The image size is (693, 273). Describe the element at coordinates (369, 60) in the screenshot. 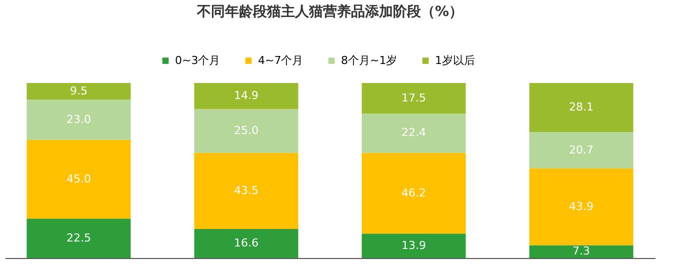

I see `legend-label: 8个月~1岁` at that location.